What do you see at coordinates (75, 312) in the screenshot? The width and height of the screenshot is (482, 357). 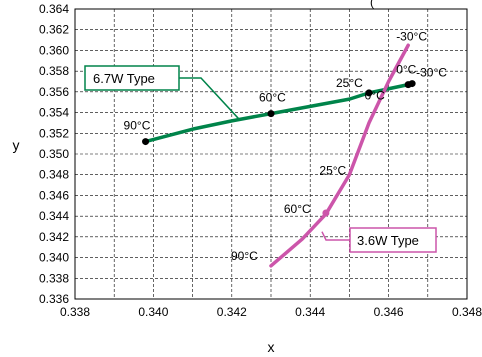 I see `x-tick-label: 0.338` at bounding box center [75, 312].